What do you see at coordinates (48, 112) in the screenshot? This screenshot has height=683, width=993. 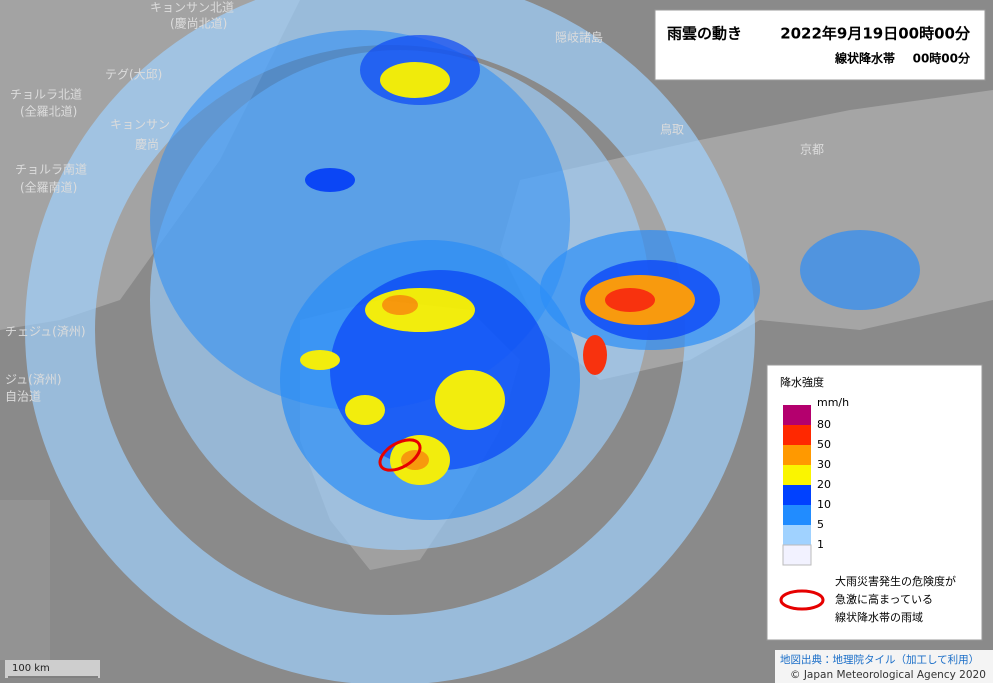 I see `map-label: (全羅北道)` at bounding box center [48, 112].